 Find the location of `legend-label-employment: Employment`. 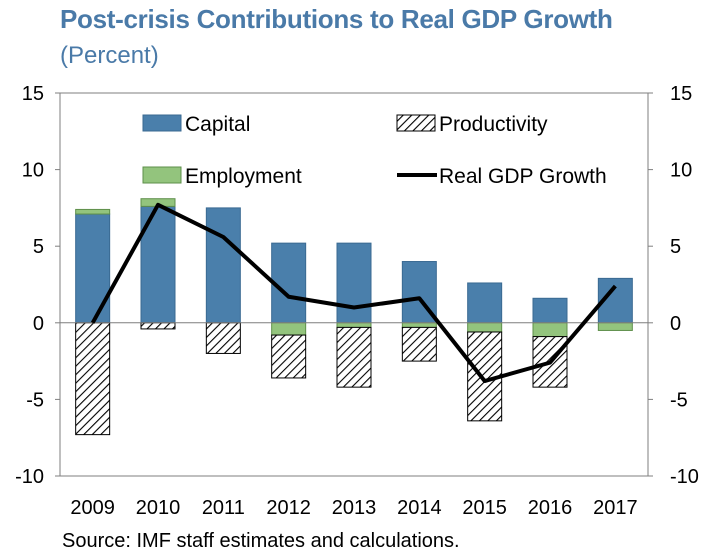

legend-label-employment: Employment is located at coordinates (243, 176).